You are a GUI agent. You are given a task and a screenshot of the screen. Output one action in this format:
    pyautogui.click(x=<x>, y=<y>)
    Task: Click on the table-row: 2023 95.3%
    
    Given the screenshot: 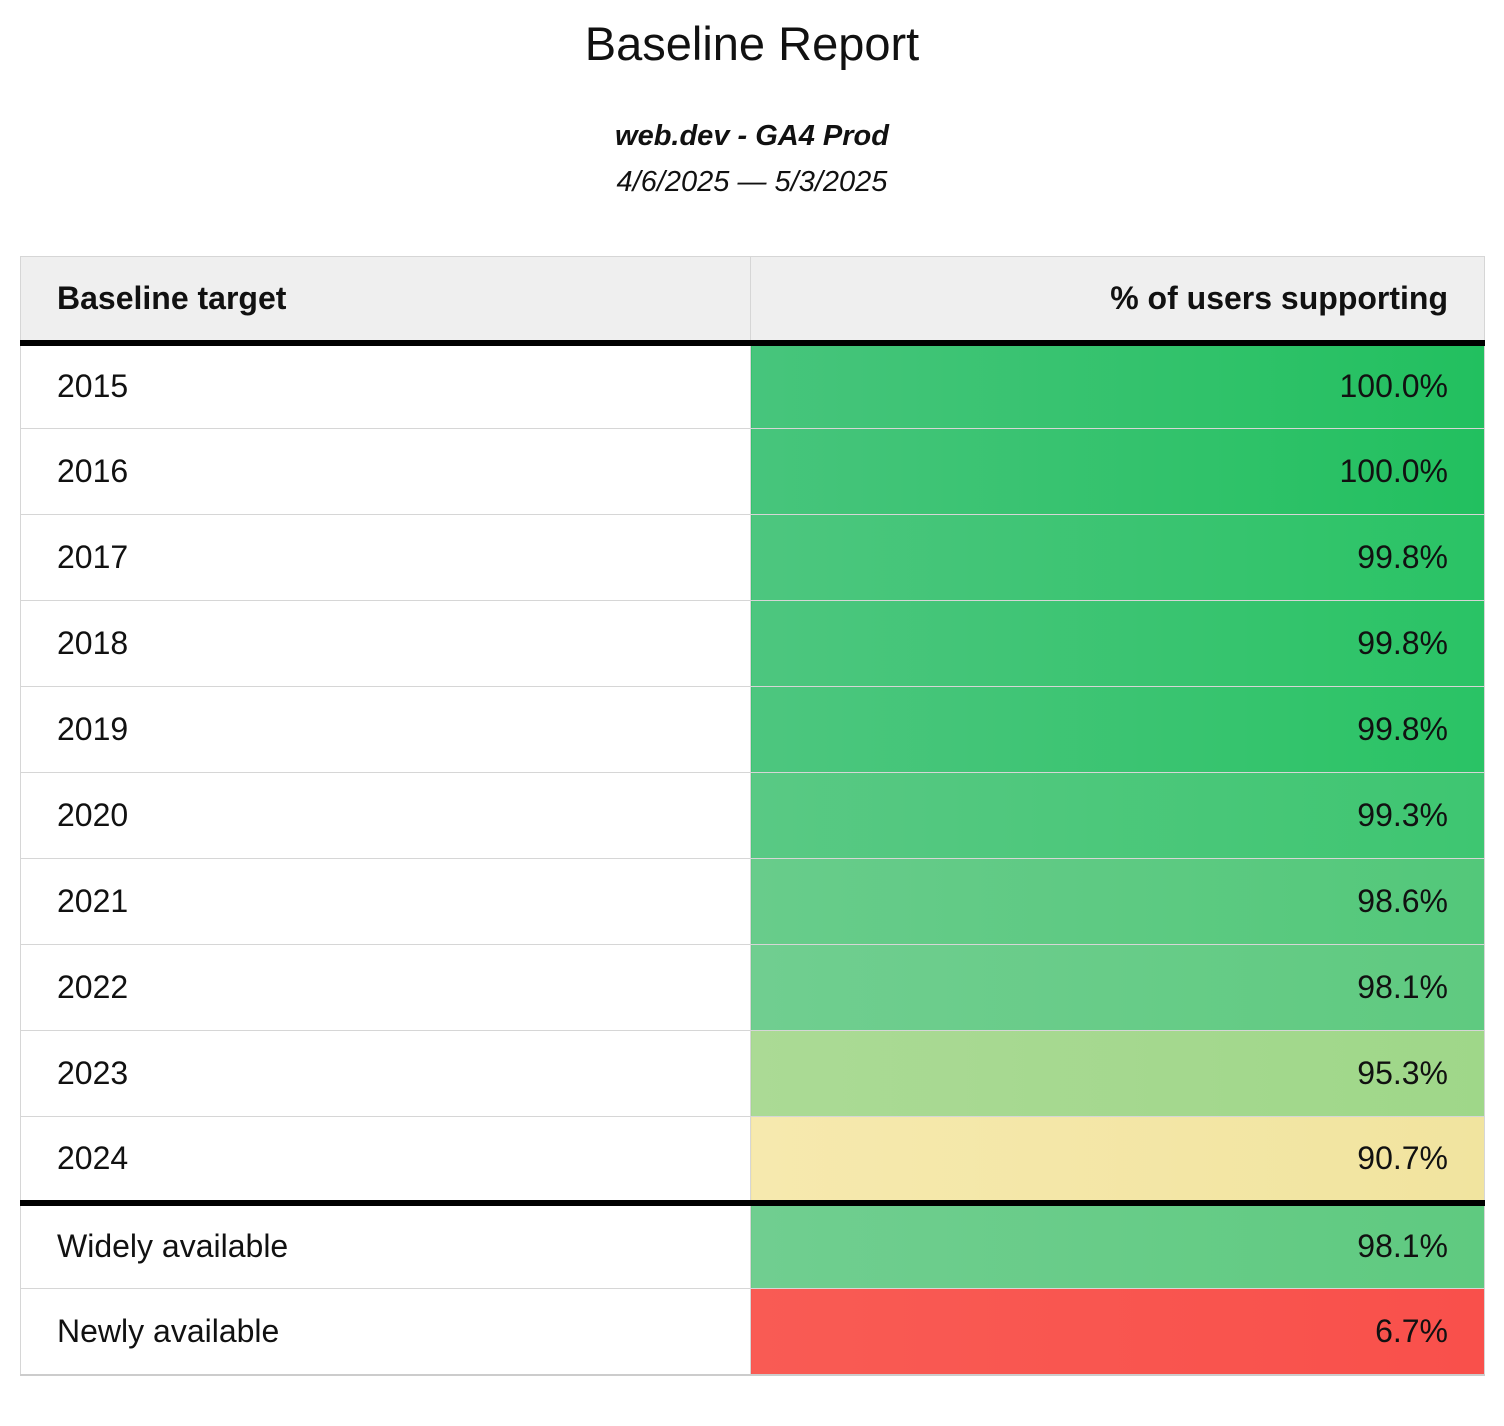 What is the action you would take?
    pyautogui.click(x=752, y=1073)
    